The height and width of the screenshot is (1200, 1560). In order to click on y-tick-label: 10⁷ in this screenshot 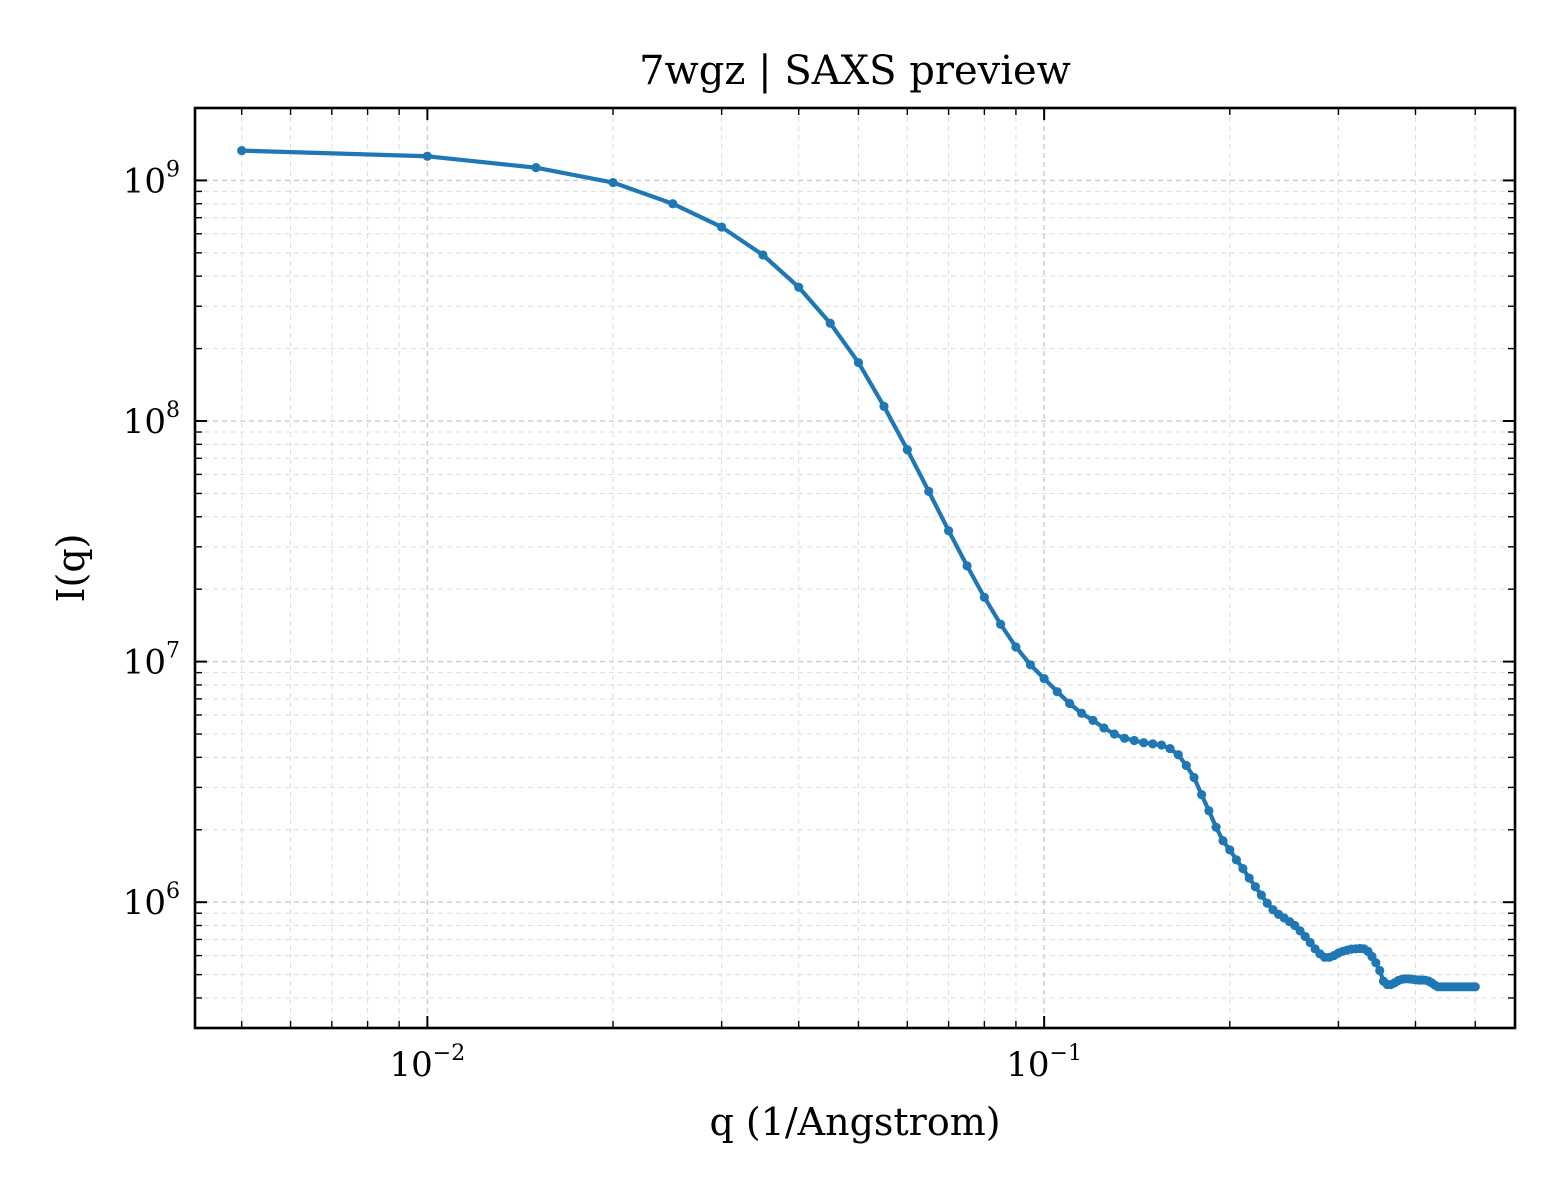, I will do `click(151, 661)`.